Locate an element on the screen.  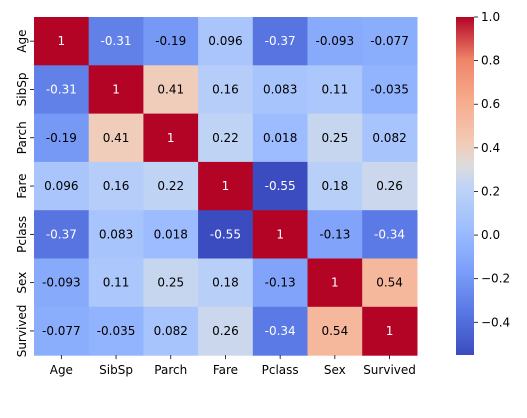
colorbar-gradient is located at coordinates (465, 186).